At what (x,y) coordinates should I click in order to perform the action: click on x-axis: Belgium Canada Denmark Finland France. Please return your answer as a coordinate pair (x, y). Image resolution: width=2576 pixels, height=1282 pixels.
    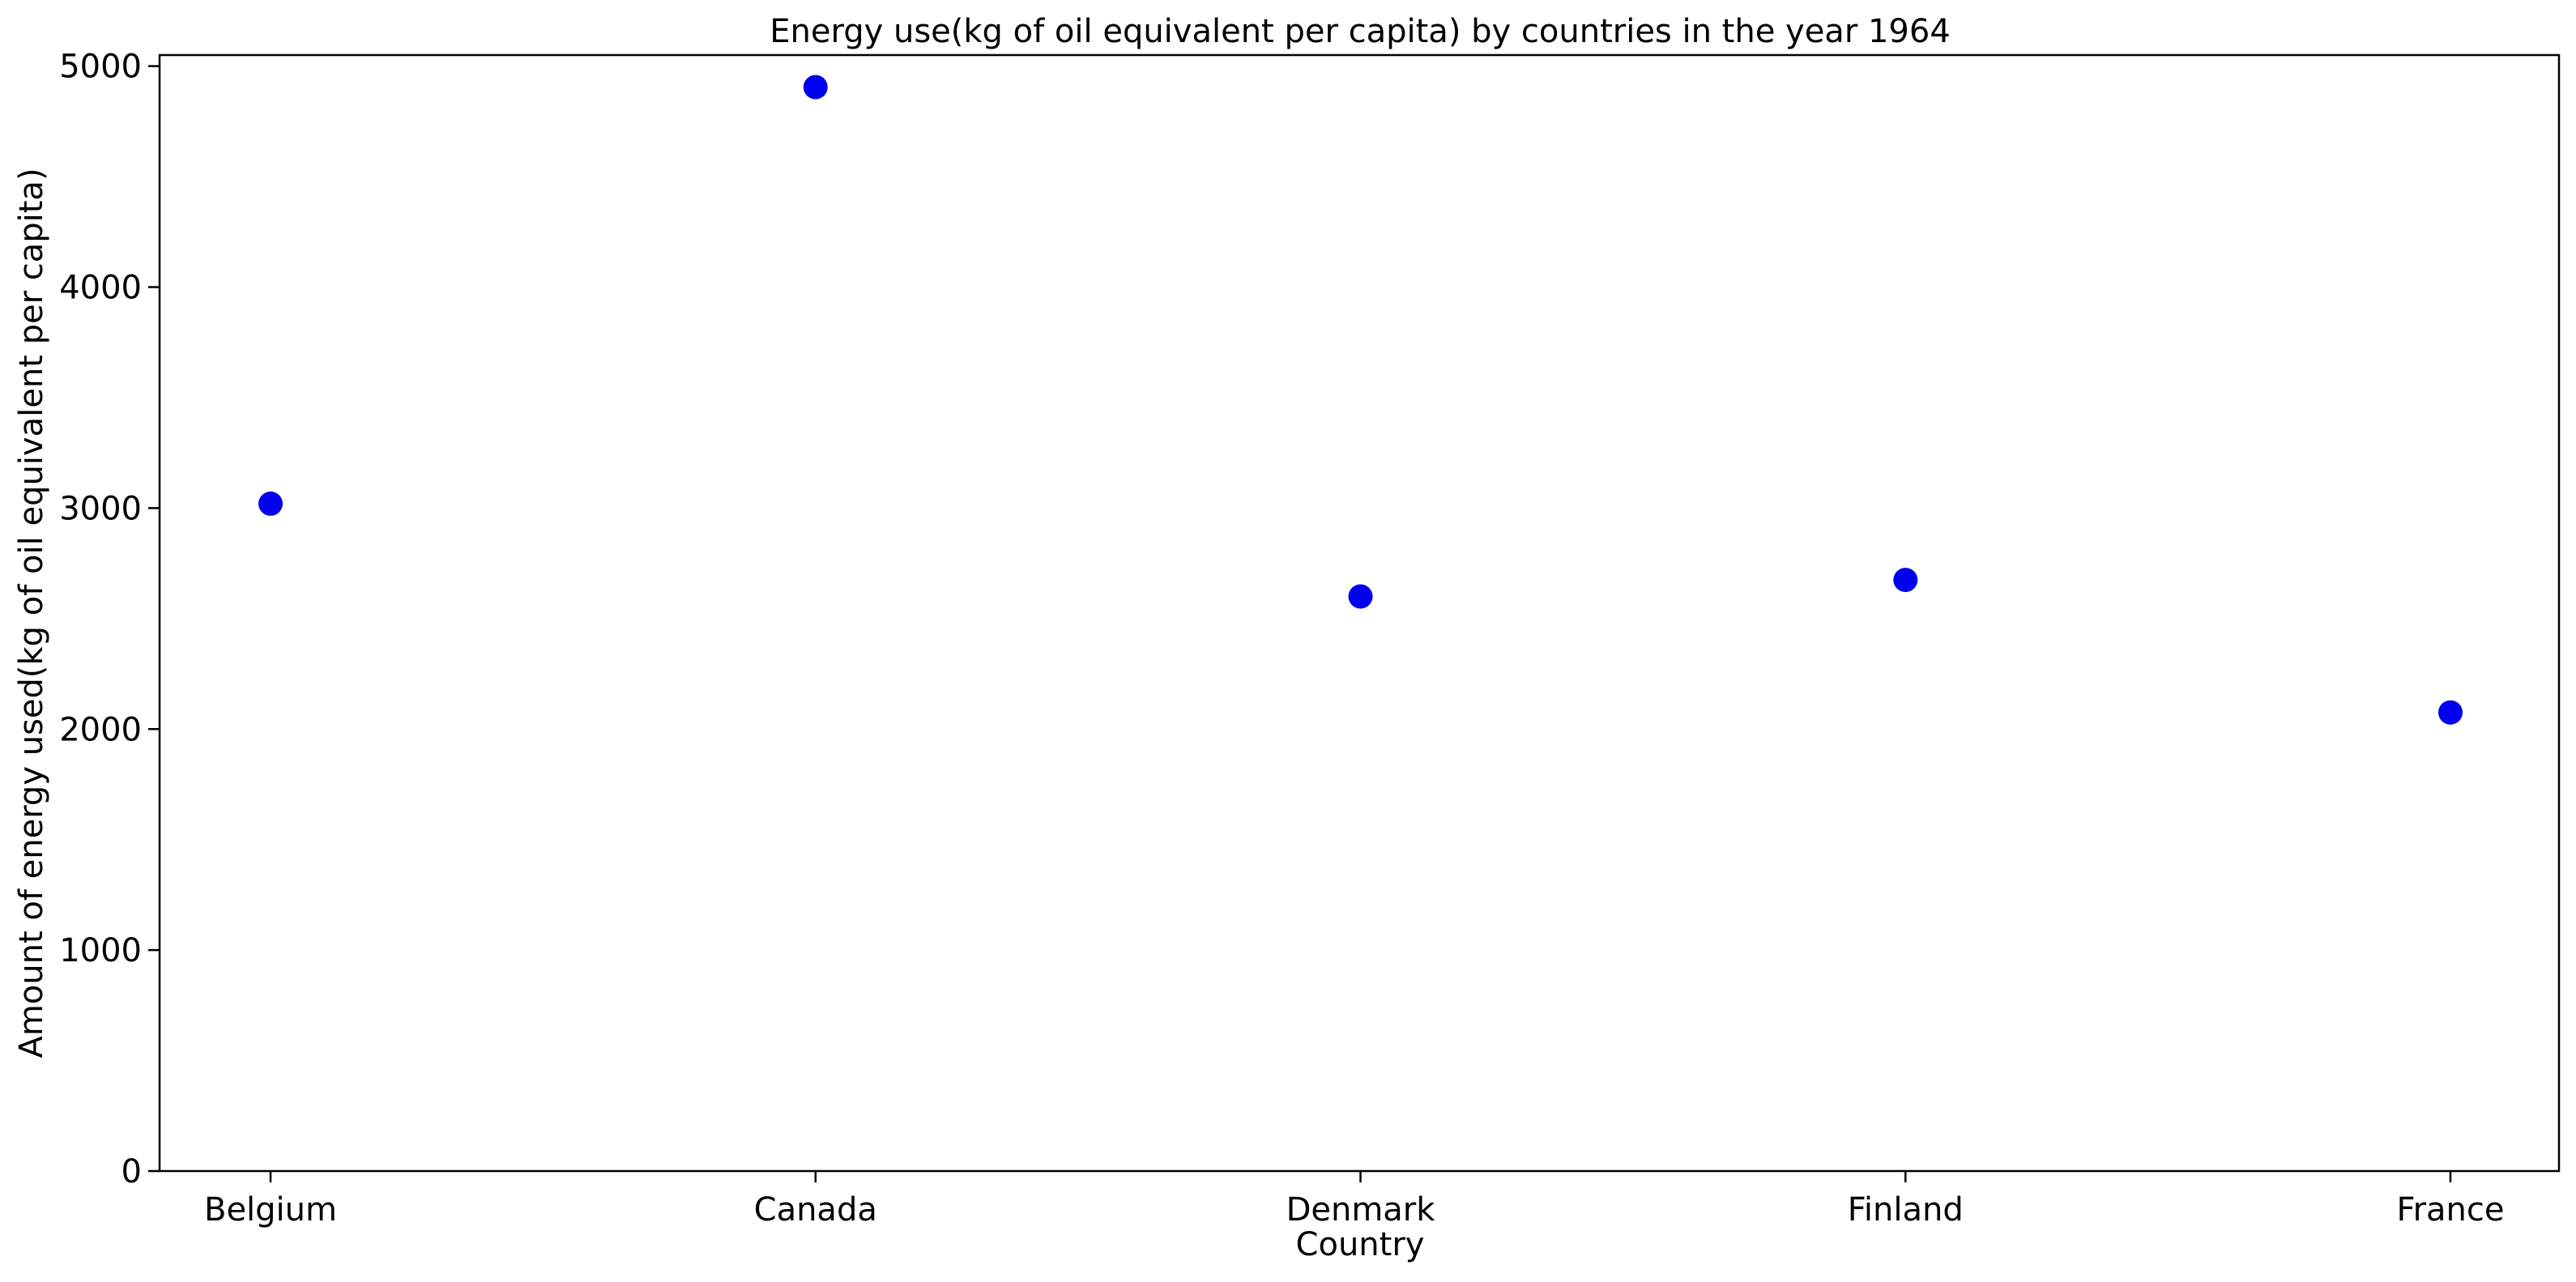
    Looking at the image, I should click on (1354, 1200).